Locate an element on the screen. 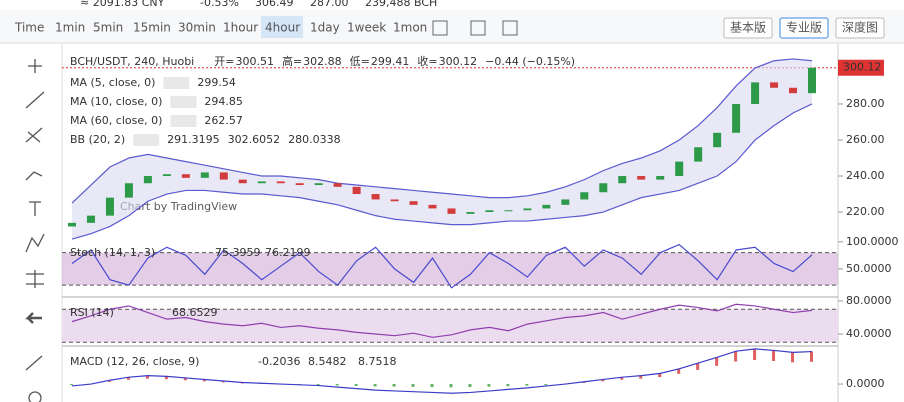  active-interval is located at coordinates (282, 27).